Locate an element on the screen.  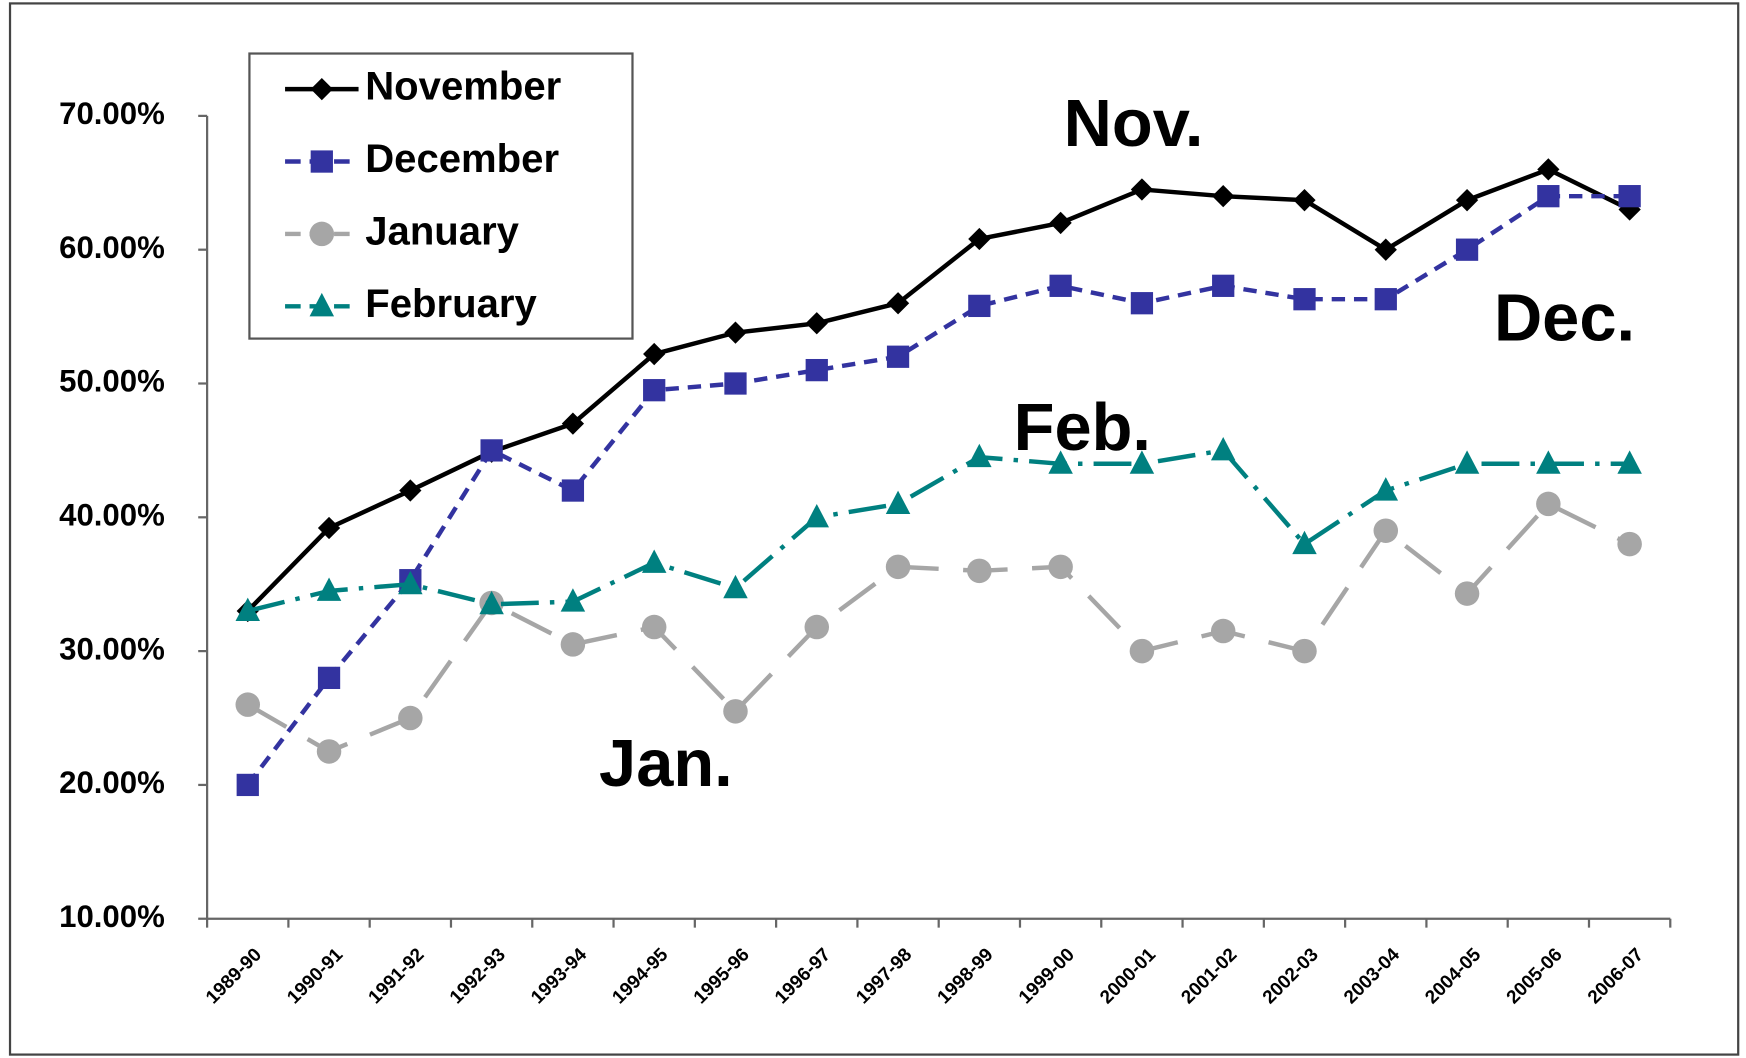
x-tick-label: 1999-00 is located at coordinates (1047, 976).